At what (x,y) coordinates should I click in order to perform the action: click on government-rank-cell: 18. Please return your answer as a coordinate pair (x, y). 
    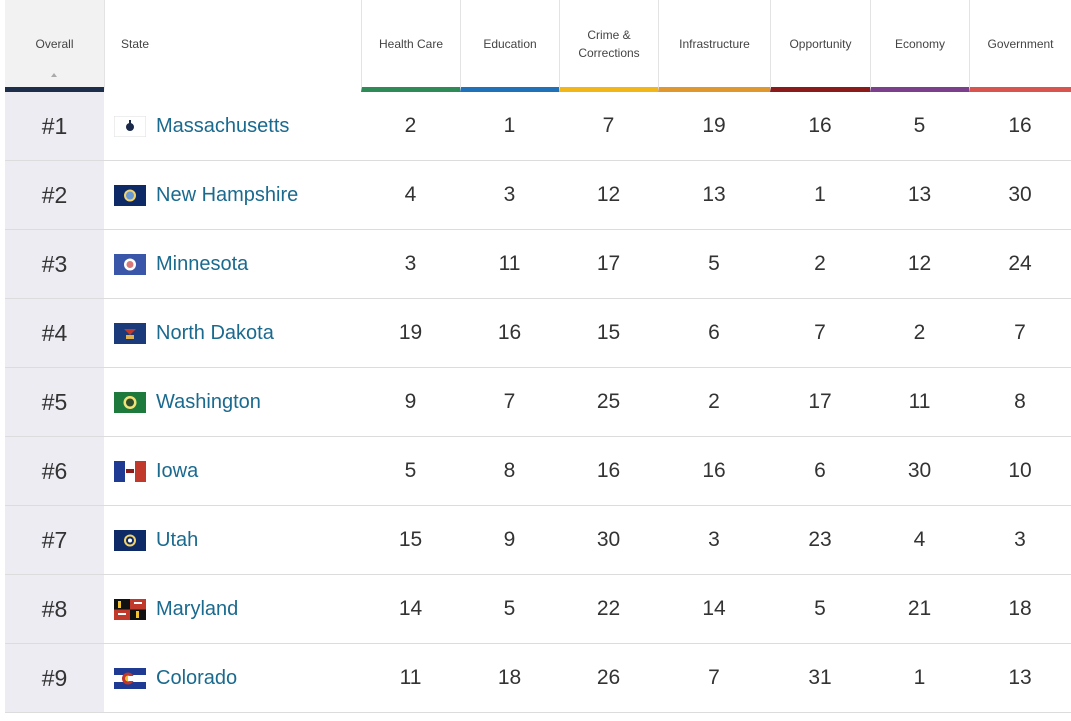
    Looking at the image, I should click on (1020, 608).